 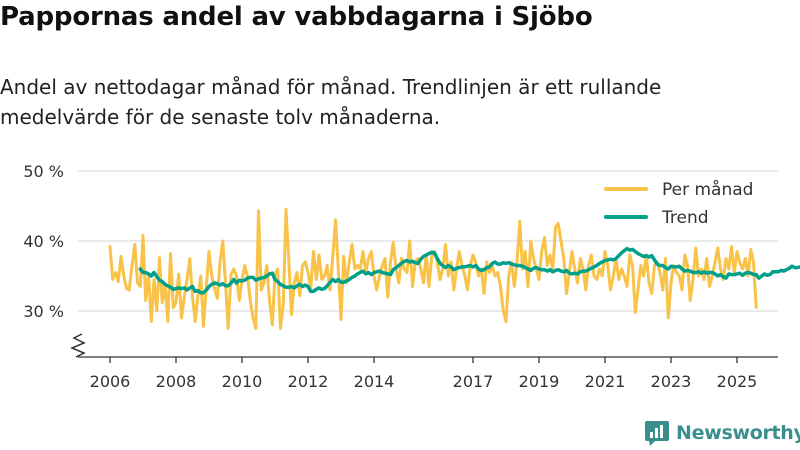 What do you see at coordinates (671, 381) in the screenshot?
I see `x-tick-label: 2023` at bounding box center [671, 381].